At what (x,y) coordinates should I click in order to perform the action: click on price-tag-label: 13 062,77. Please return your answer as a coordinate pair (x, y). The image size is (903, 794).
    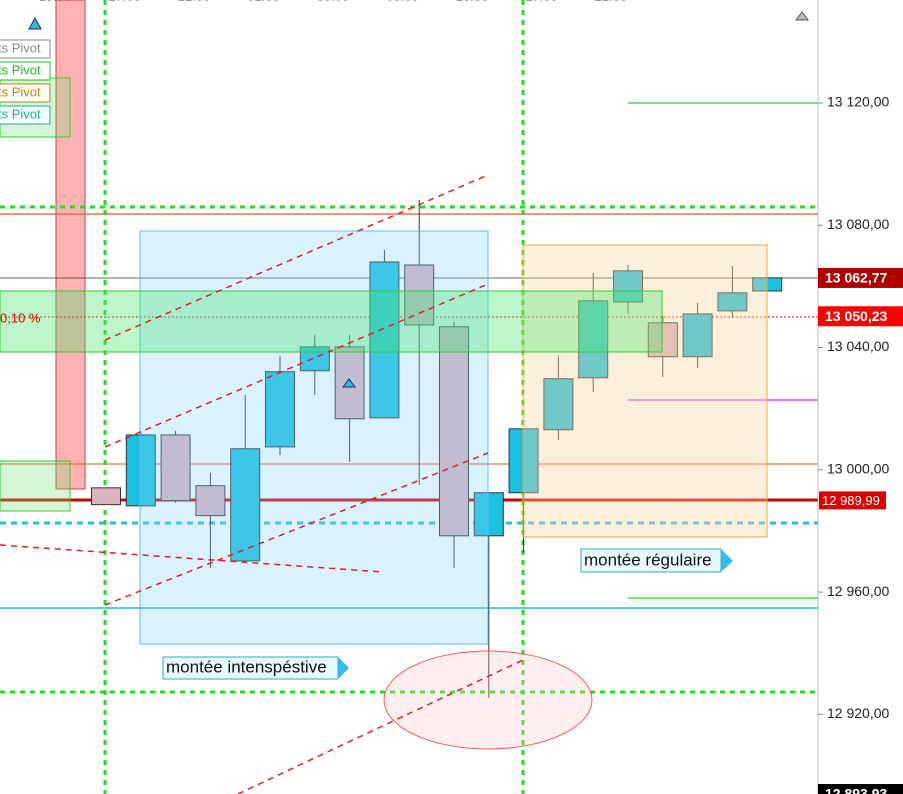
    Looking at the image, I should click on (856, 278).